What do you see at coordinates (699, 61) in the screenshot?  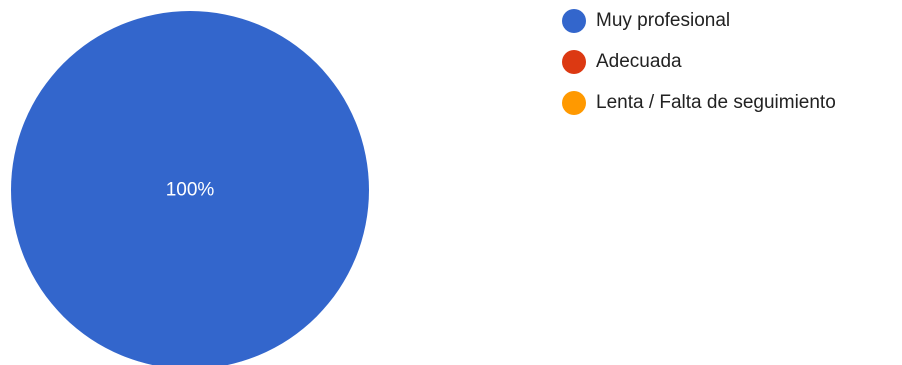 I see `legend-item-1: Adecuada` at bounding box center [699, 61].